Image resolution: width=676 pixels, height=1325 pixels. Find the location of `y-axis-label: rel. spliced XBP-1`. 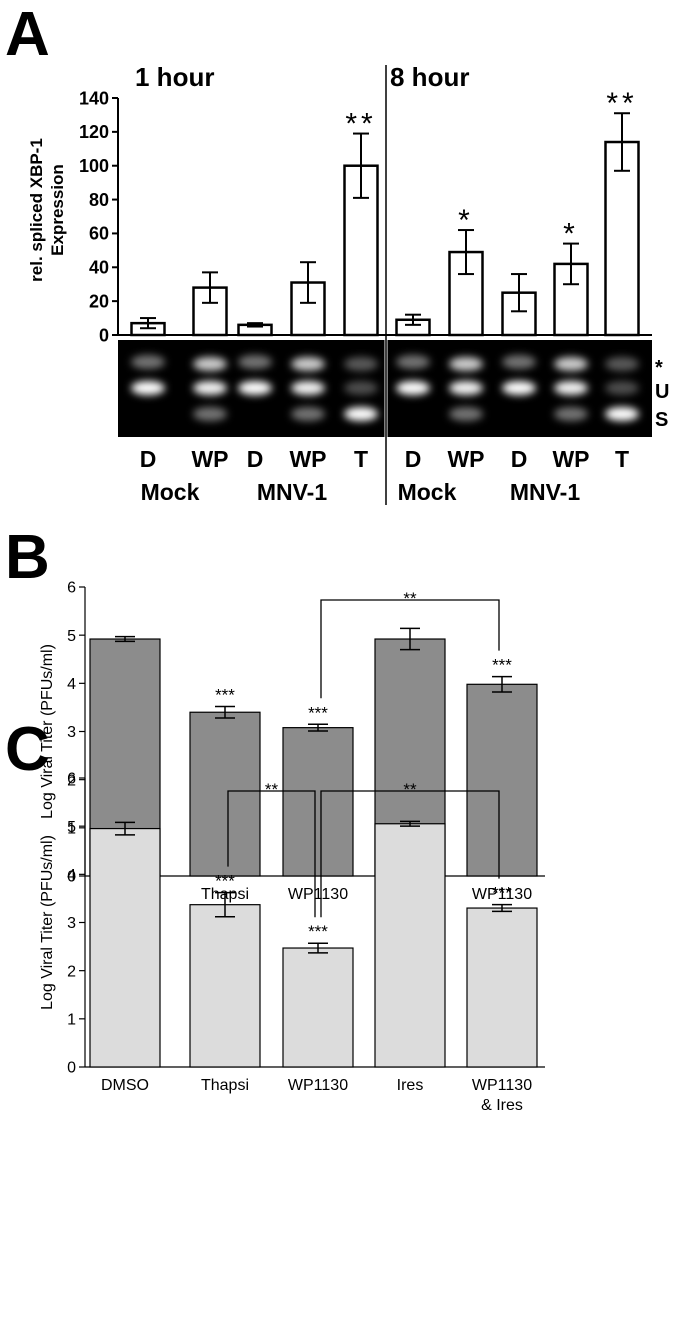

y-axis-label: rel. spliced XBP-1 is located at coordinates (36, 210).